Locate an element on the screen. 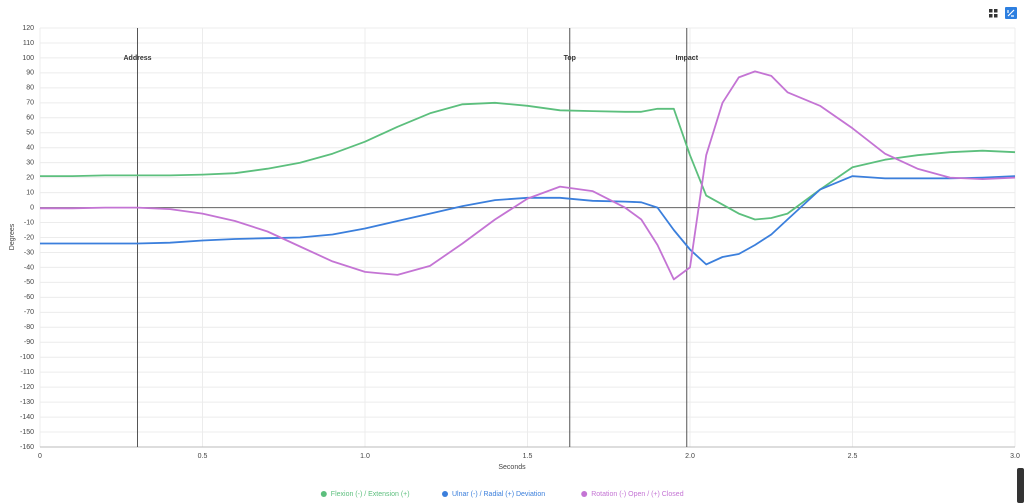 Image resolution: width=1024 pixels, height=503 pixels. toolbar is located at coordinates (1002, 13).